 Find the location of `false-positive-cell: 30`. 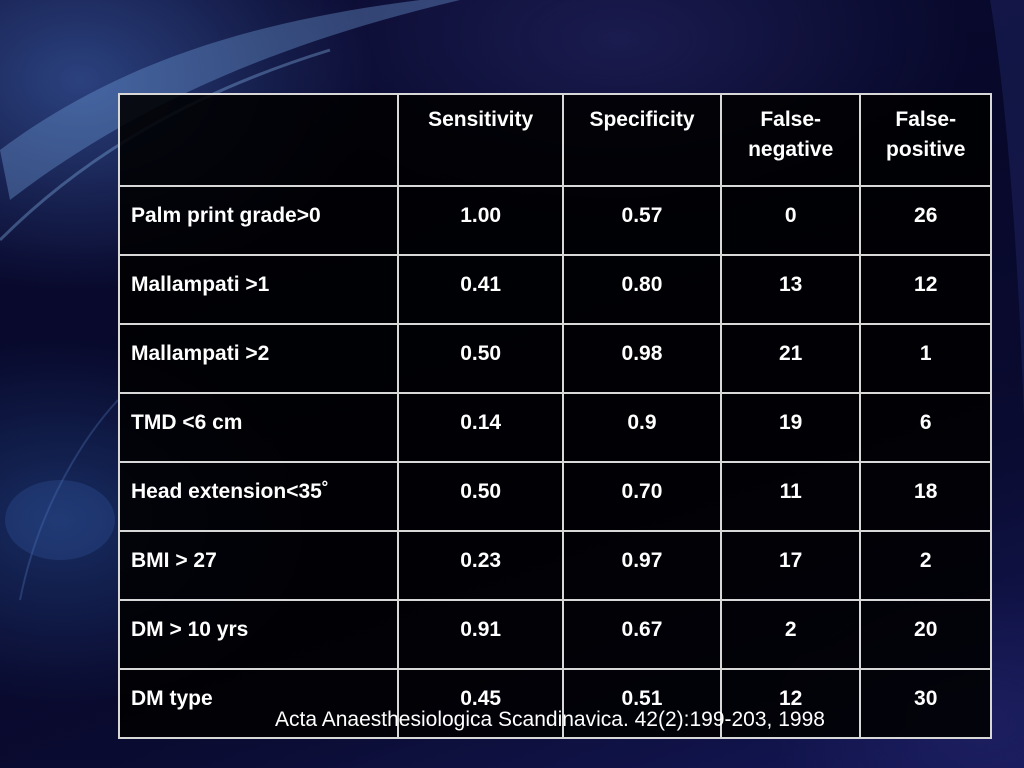

false-positive-cell: 30 is located at coordinates (925, 703).